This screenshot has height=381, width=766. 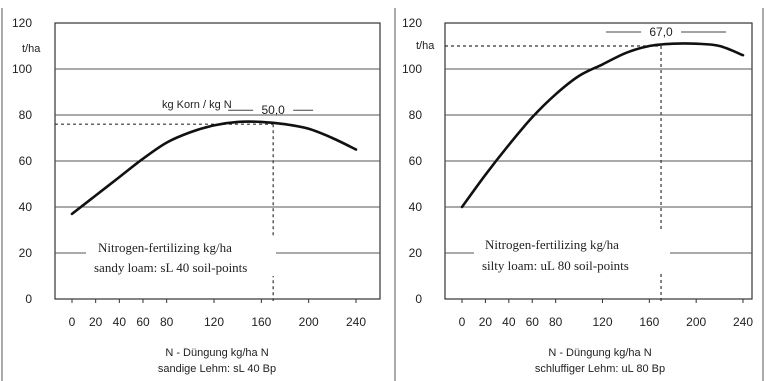 I want to click on legend-line-2: sandy loam: sL 40 soil-points, so click(x=170, y=267).